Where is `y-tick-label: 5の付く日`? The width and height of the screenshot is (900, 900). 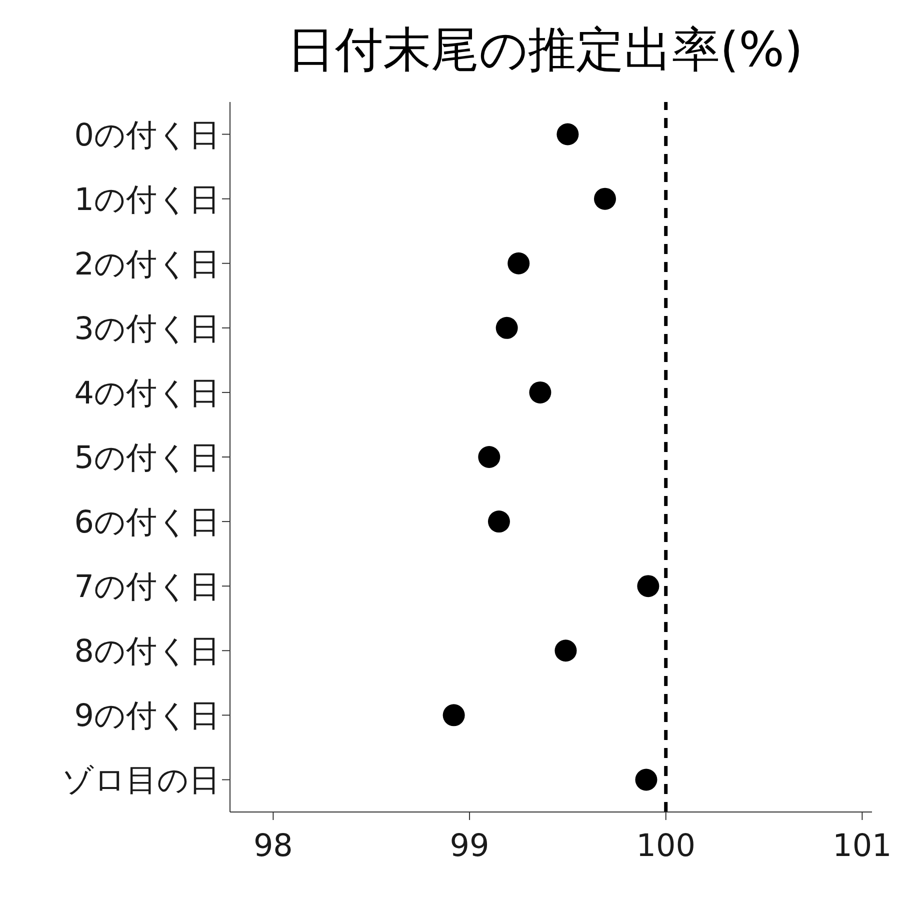 y-tick-label: 5の付く日 is located at coordinates (147, 458).